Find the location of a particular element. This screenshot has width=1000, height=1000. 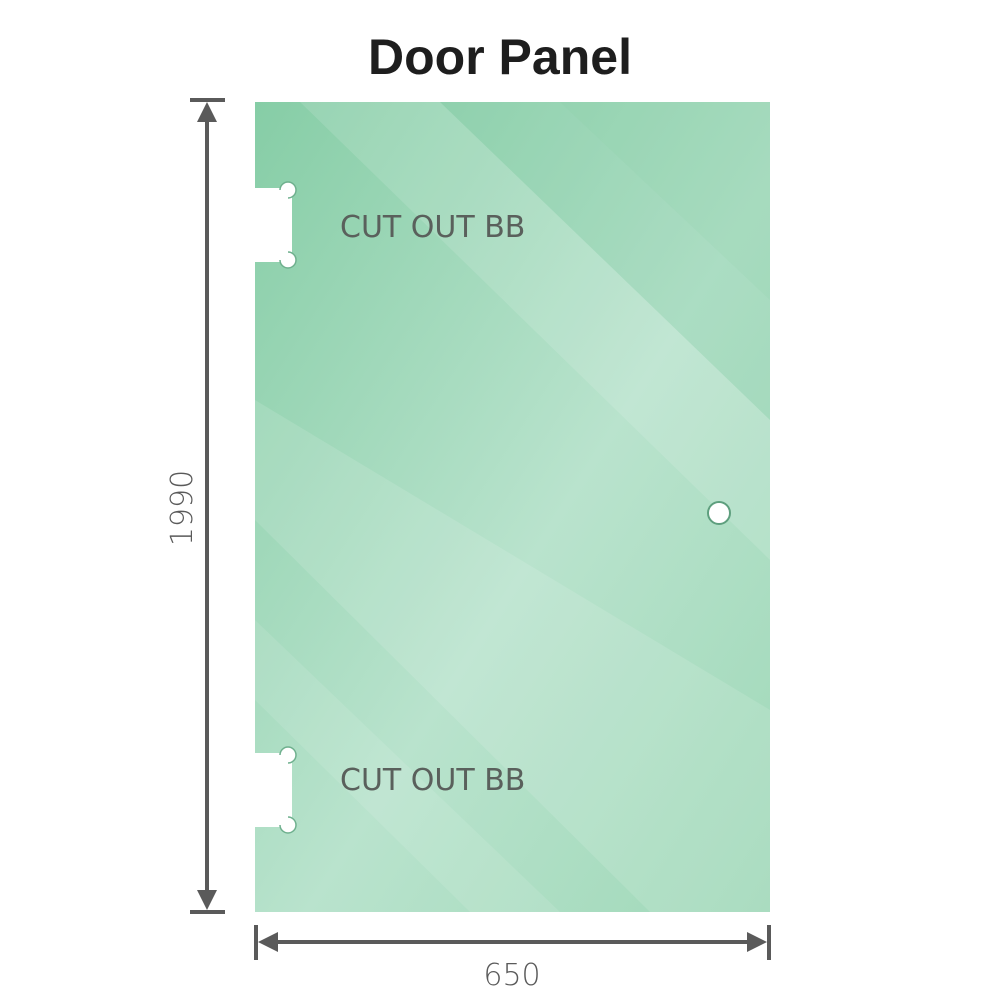

bottom-cutout is located at coordinates (272, 790).